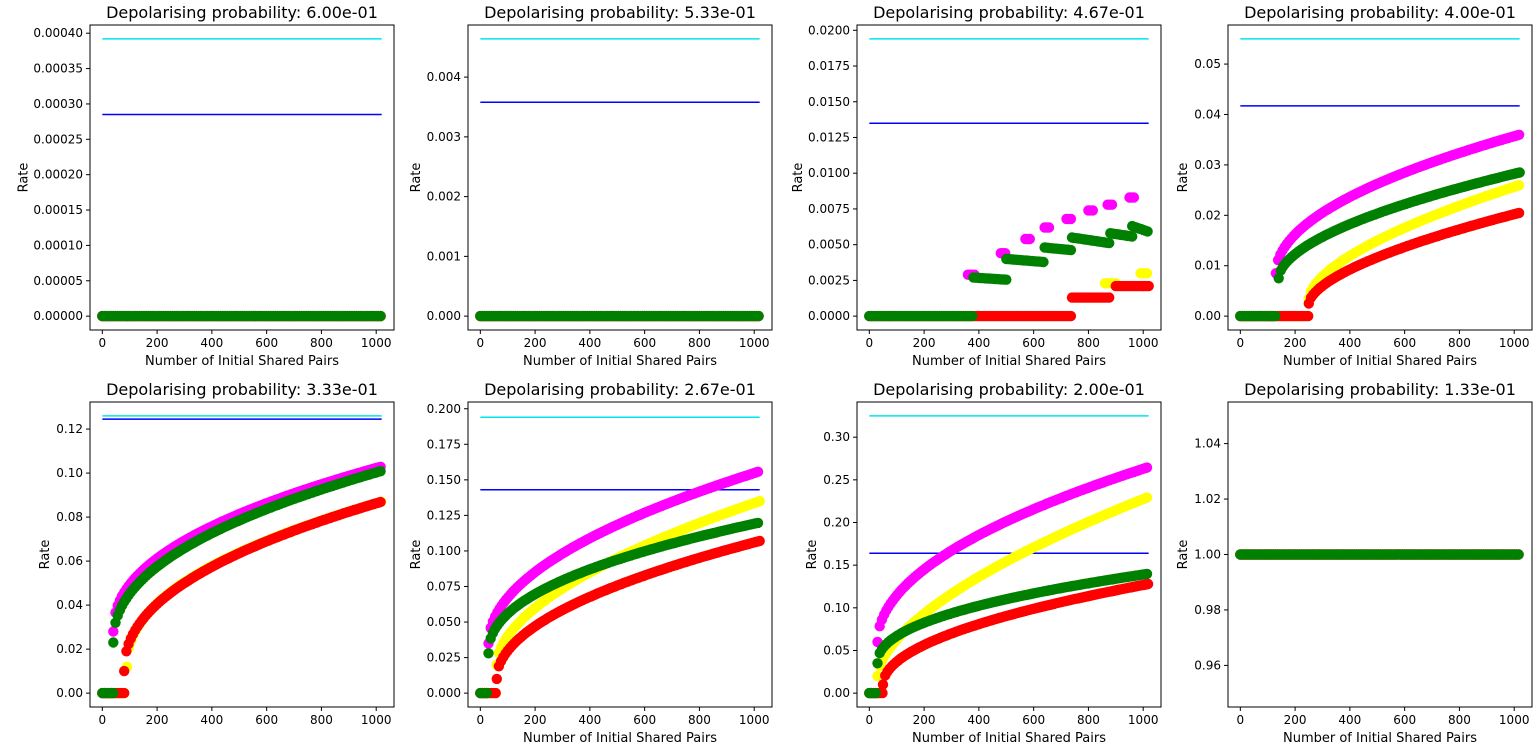 This screenshot has height=754, width=1536. I want to click on y-tick-label: 0.30, so click(836, 437).